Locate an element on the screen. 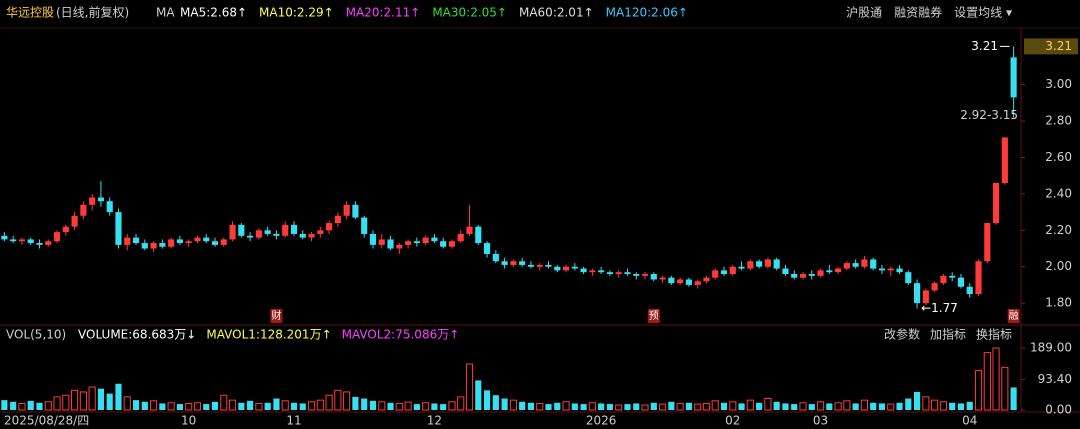 This screenshot has height=429, width=1080. y-tick-label: 0.00 is located at coordinates (1058, 410).